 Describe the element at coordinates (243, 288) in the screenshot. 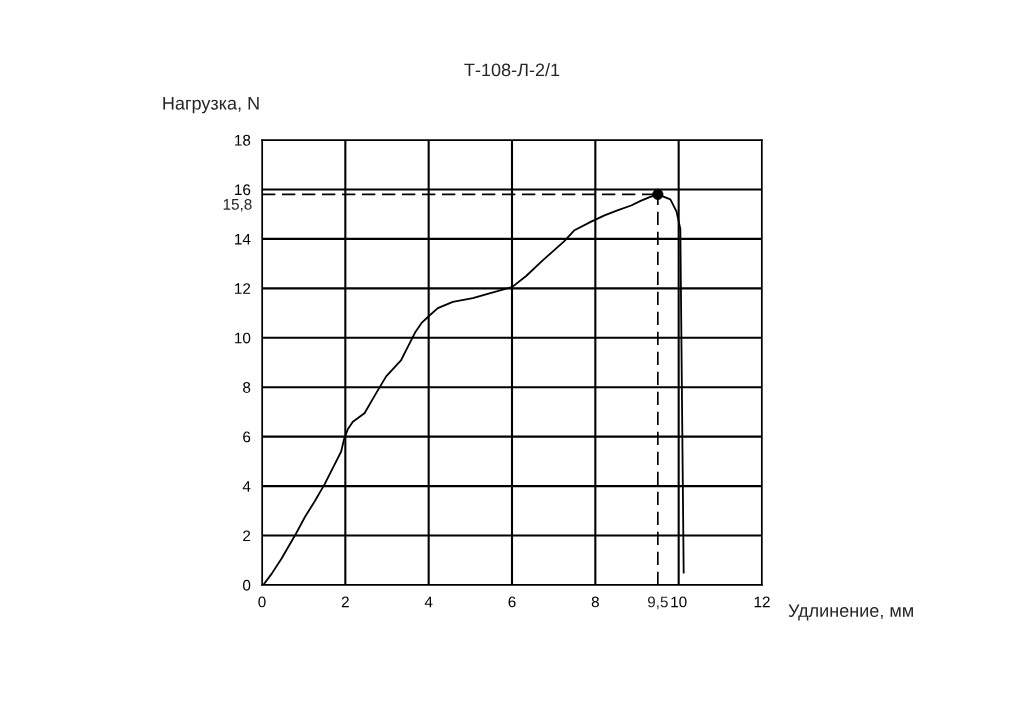

I see `y-tick-label: 12` at that location.